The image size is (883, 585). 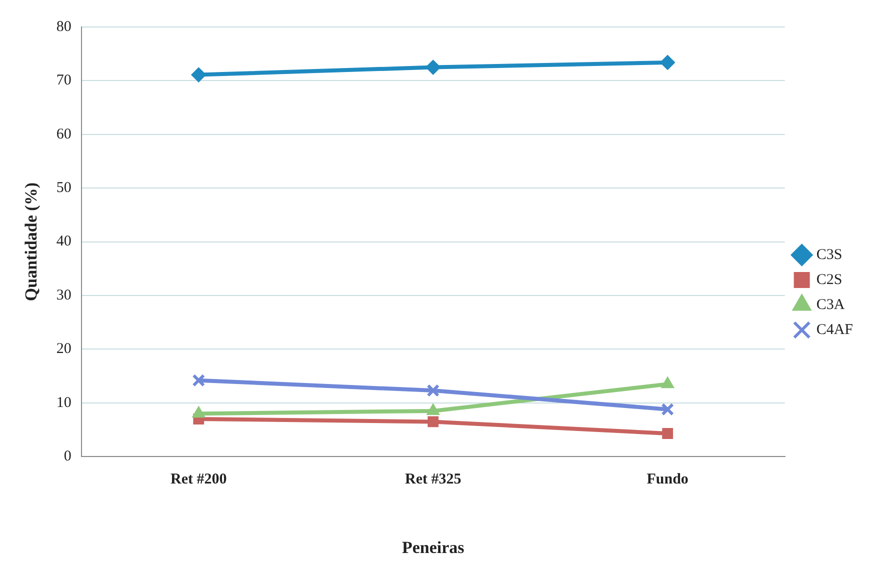 I want to click on y-tick-label: 50, so click(x=64, y=188).